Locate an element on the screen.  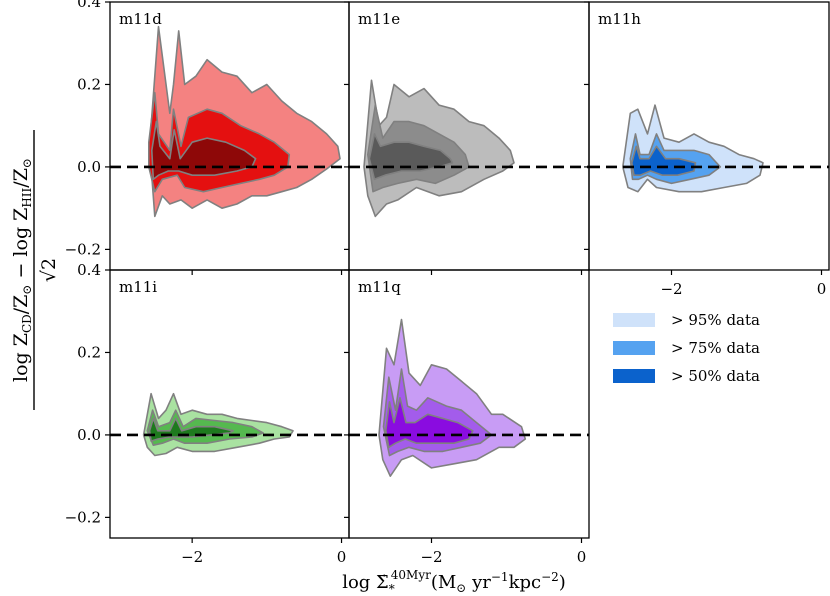
legend: > 95% data > 75% data > 50% data is located at coordinates (686, 348).